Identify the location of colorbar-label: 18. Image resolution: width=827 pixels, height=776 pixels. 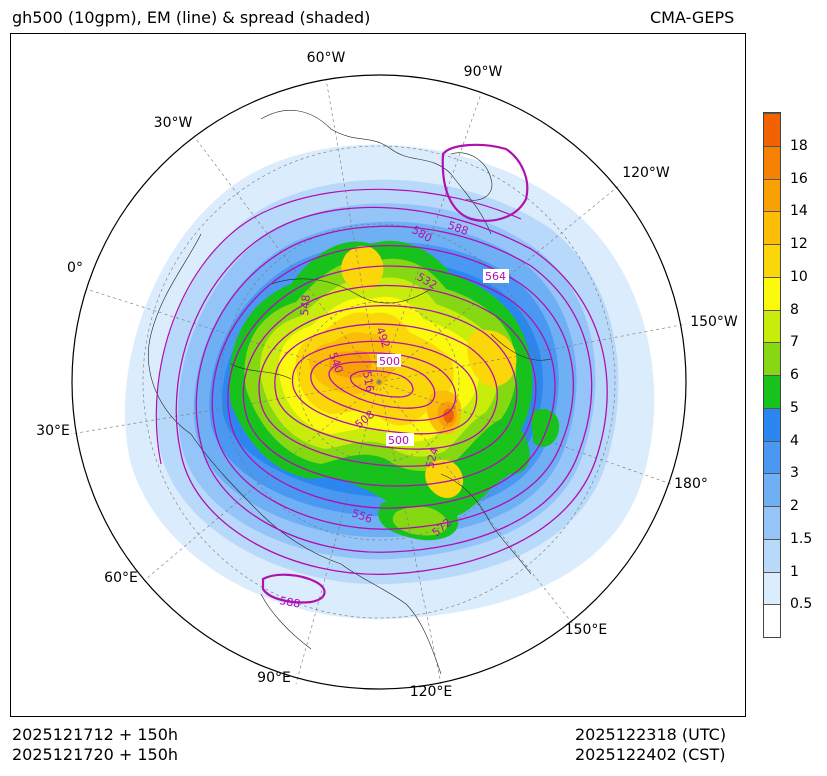
(799, 145).